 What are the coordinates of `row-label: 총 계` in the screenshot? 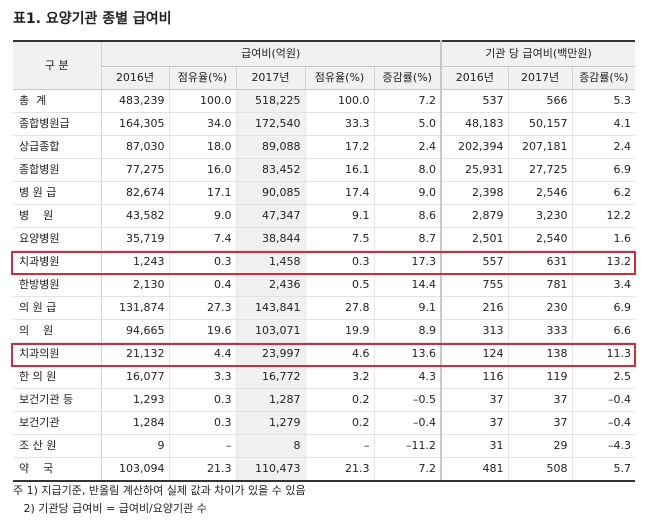 It's located at (57, 101).